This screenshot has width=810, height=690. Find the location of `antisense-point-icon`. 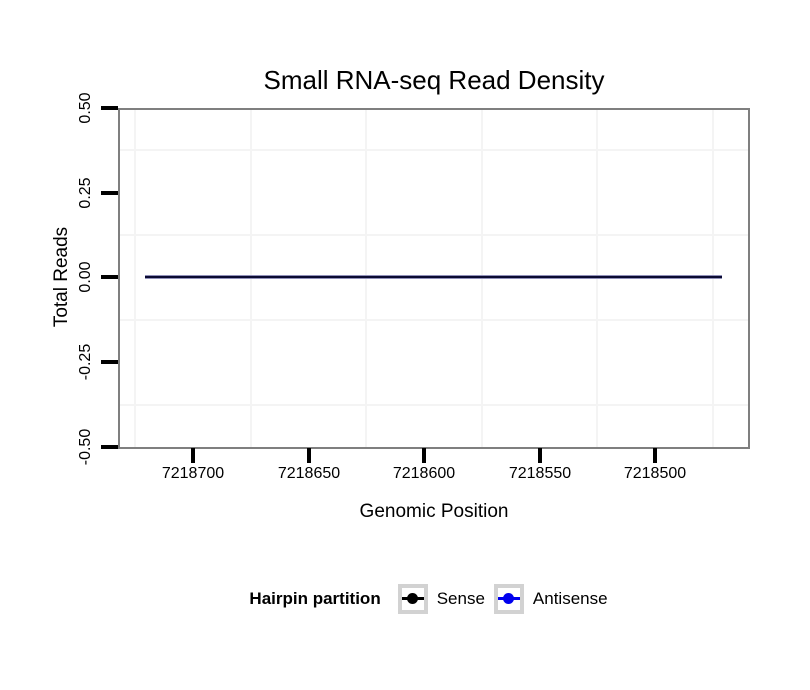

antisense-point-icon is located at coordinates (508, 598).